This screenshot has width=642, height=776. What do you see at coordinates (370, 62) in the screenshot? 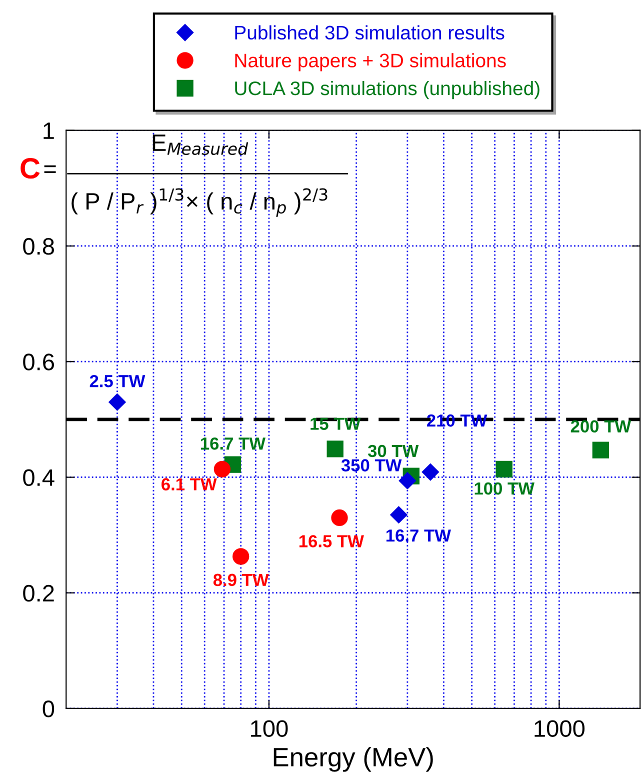
I see `legend-label: Nature papers + 3D simulations` at bounding box center [370, 62].